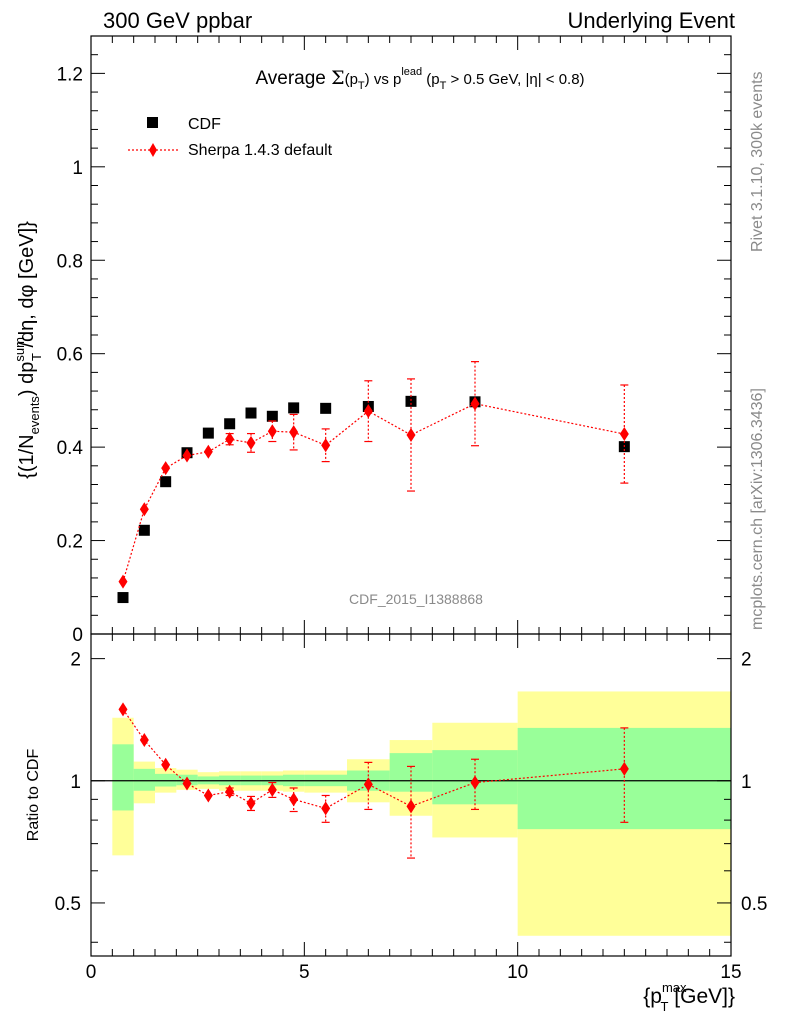 The image size is (786, 1024). I want to click on legend: CDF Sherpa 1.4.3 default, so click(230, 137).